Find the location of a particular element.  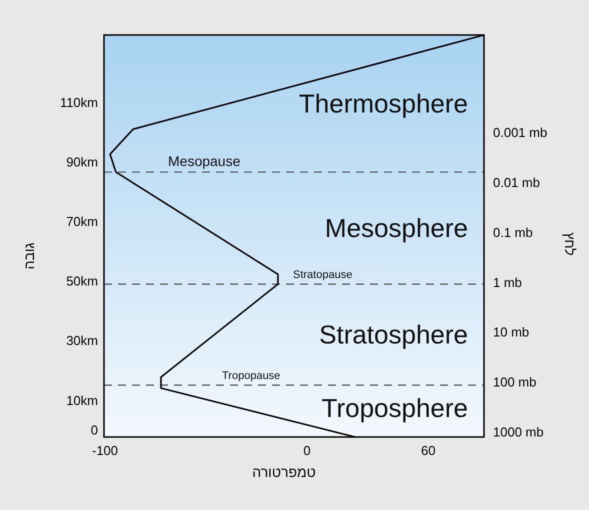

y2-tick-label: 0.001 mb is located at coordinates (520, 132).